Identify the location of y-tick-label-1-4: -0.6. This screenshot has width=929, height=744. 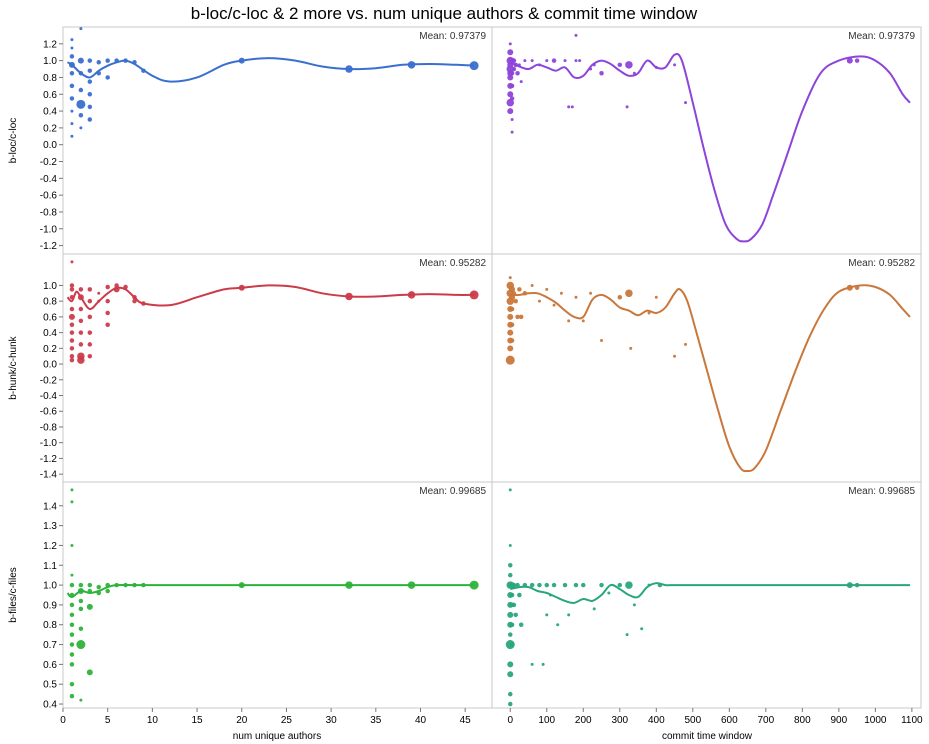
(49, 412).